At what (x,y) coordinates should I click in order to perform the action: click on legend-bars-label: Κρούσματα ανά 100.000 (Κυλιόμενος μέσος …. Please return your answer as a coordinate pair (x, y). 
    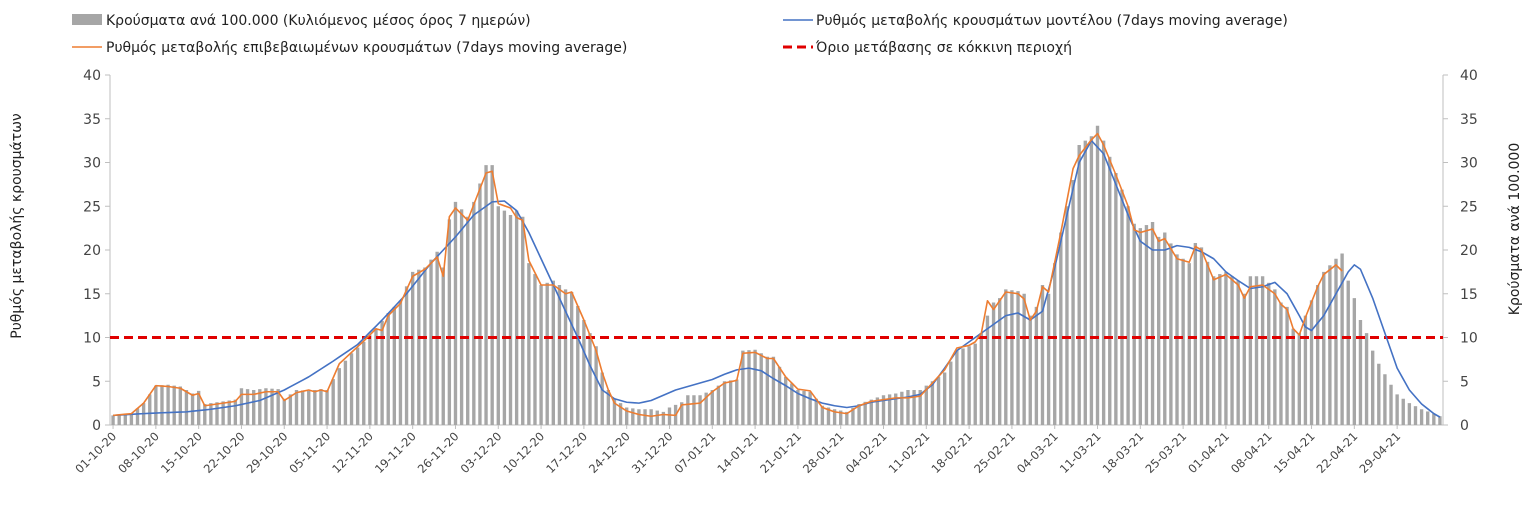
    Looking at the image, I should click on (318, 21).